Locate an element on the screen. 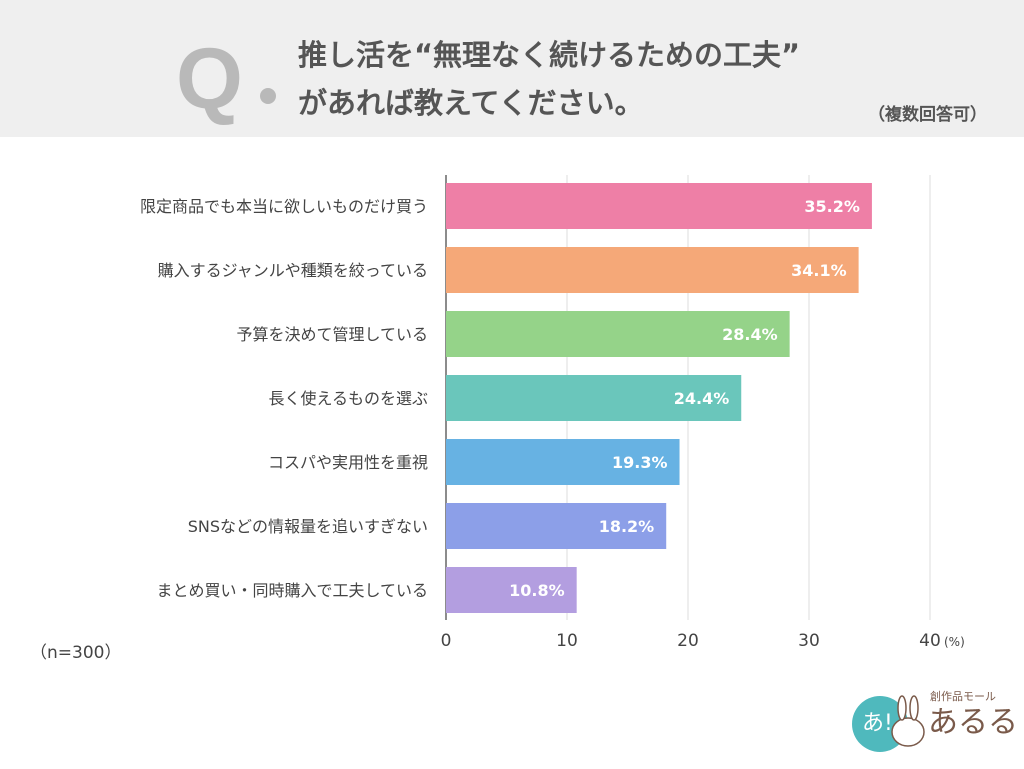 This screenshot has width=1024, height=769. sample-size: （n=300） is located at coordinates (76, 653).